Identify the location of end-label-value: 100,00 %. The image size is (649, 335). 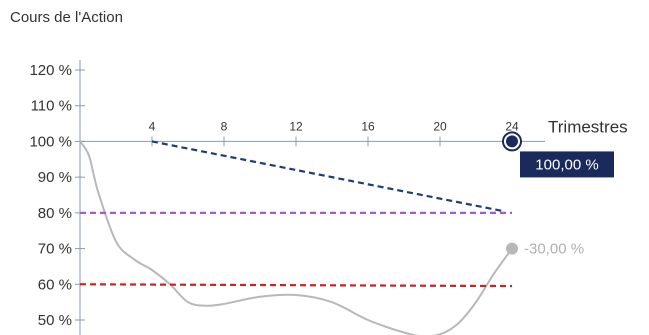
(566, 164).